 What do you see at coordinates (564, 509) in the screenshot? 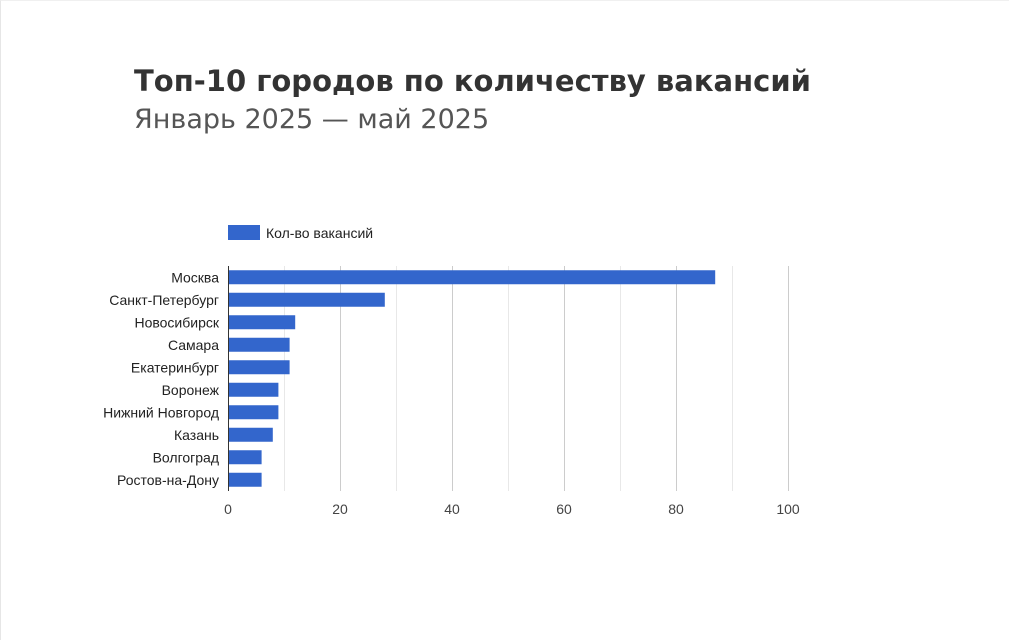
I see `x-tick-label: 60` at bounding box center [564, 509].